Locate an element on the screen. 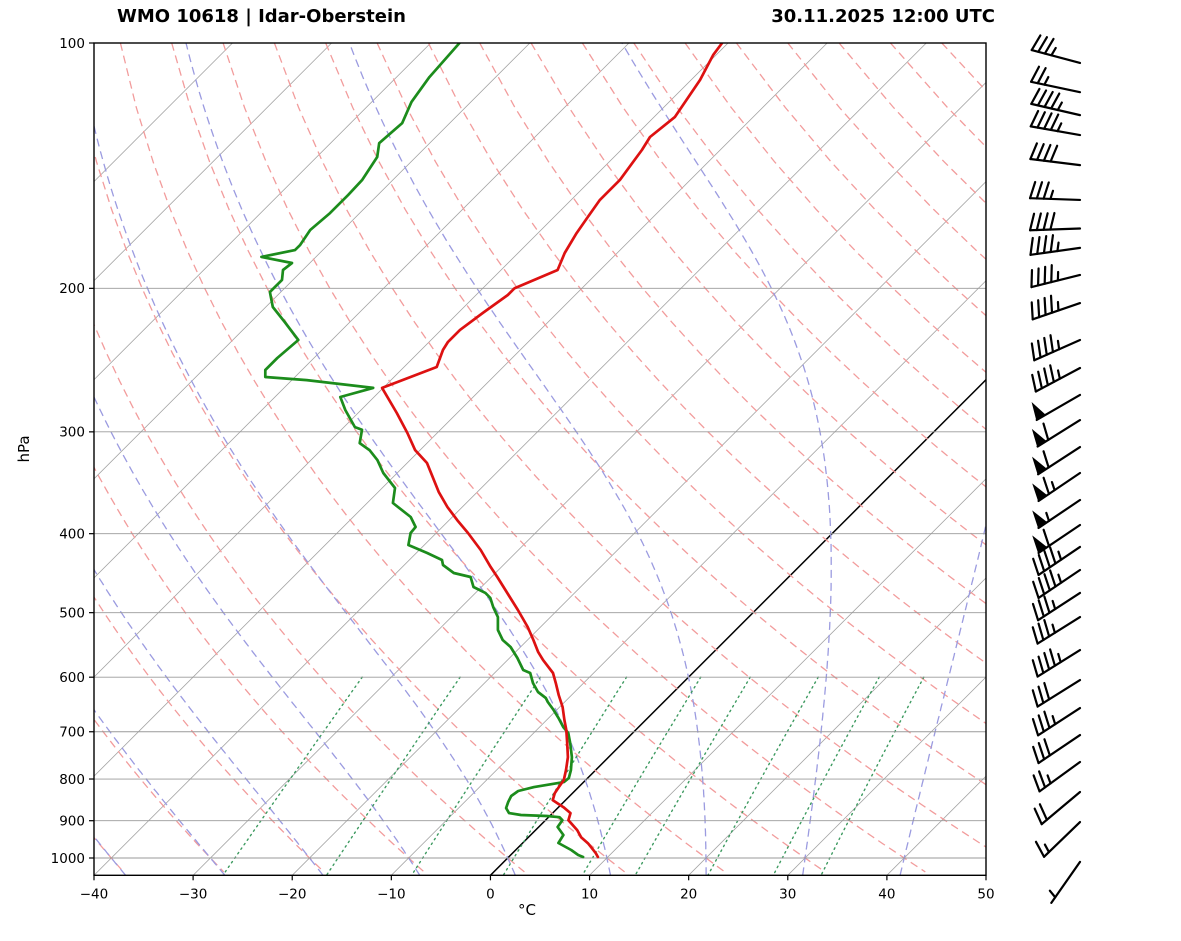 The width and height of the screenshot is (1181, 941). y-tick-label: 400 is located at coordinates (72, 534).